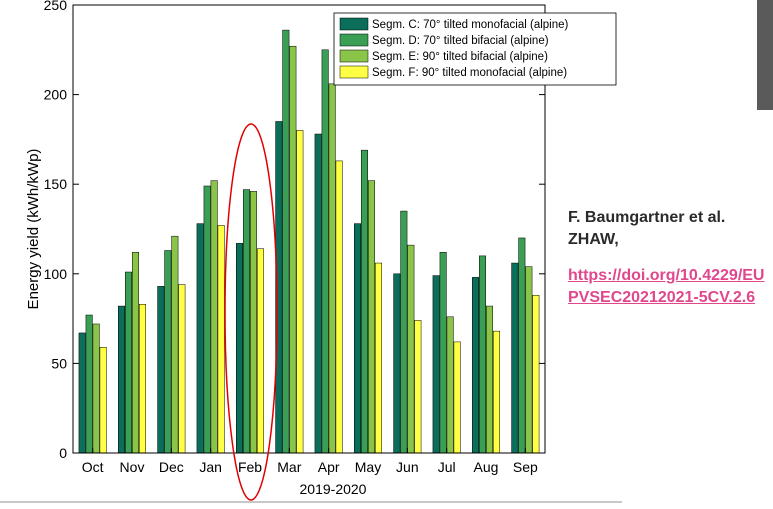 This screenshot has height=509, width=773. Describe the element at coordinates (132, 467) in the screenshot. I see `x-tick-label: Nov` at that location.